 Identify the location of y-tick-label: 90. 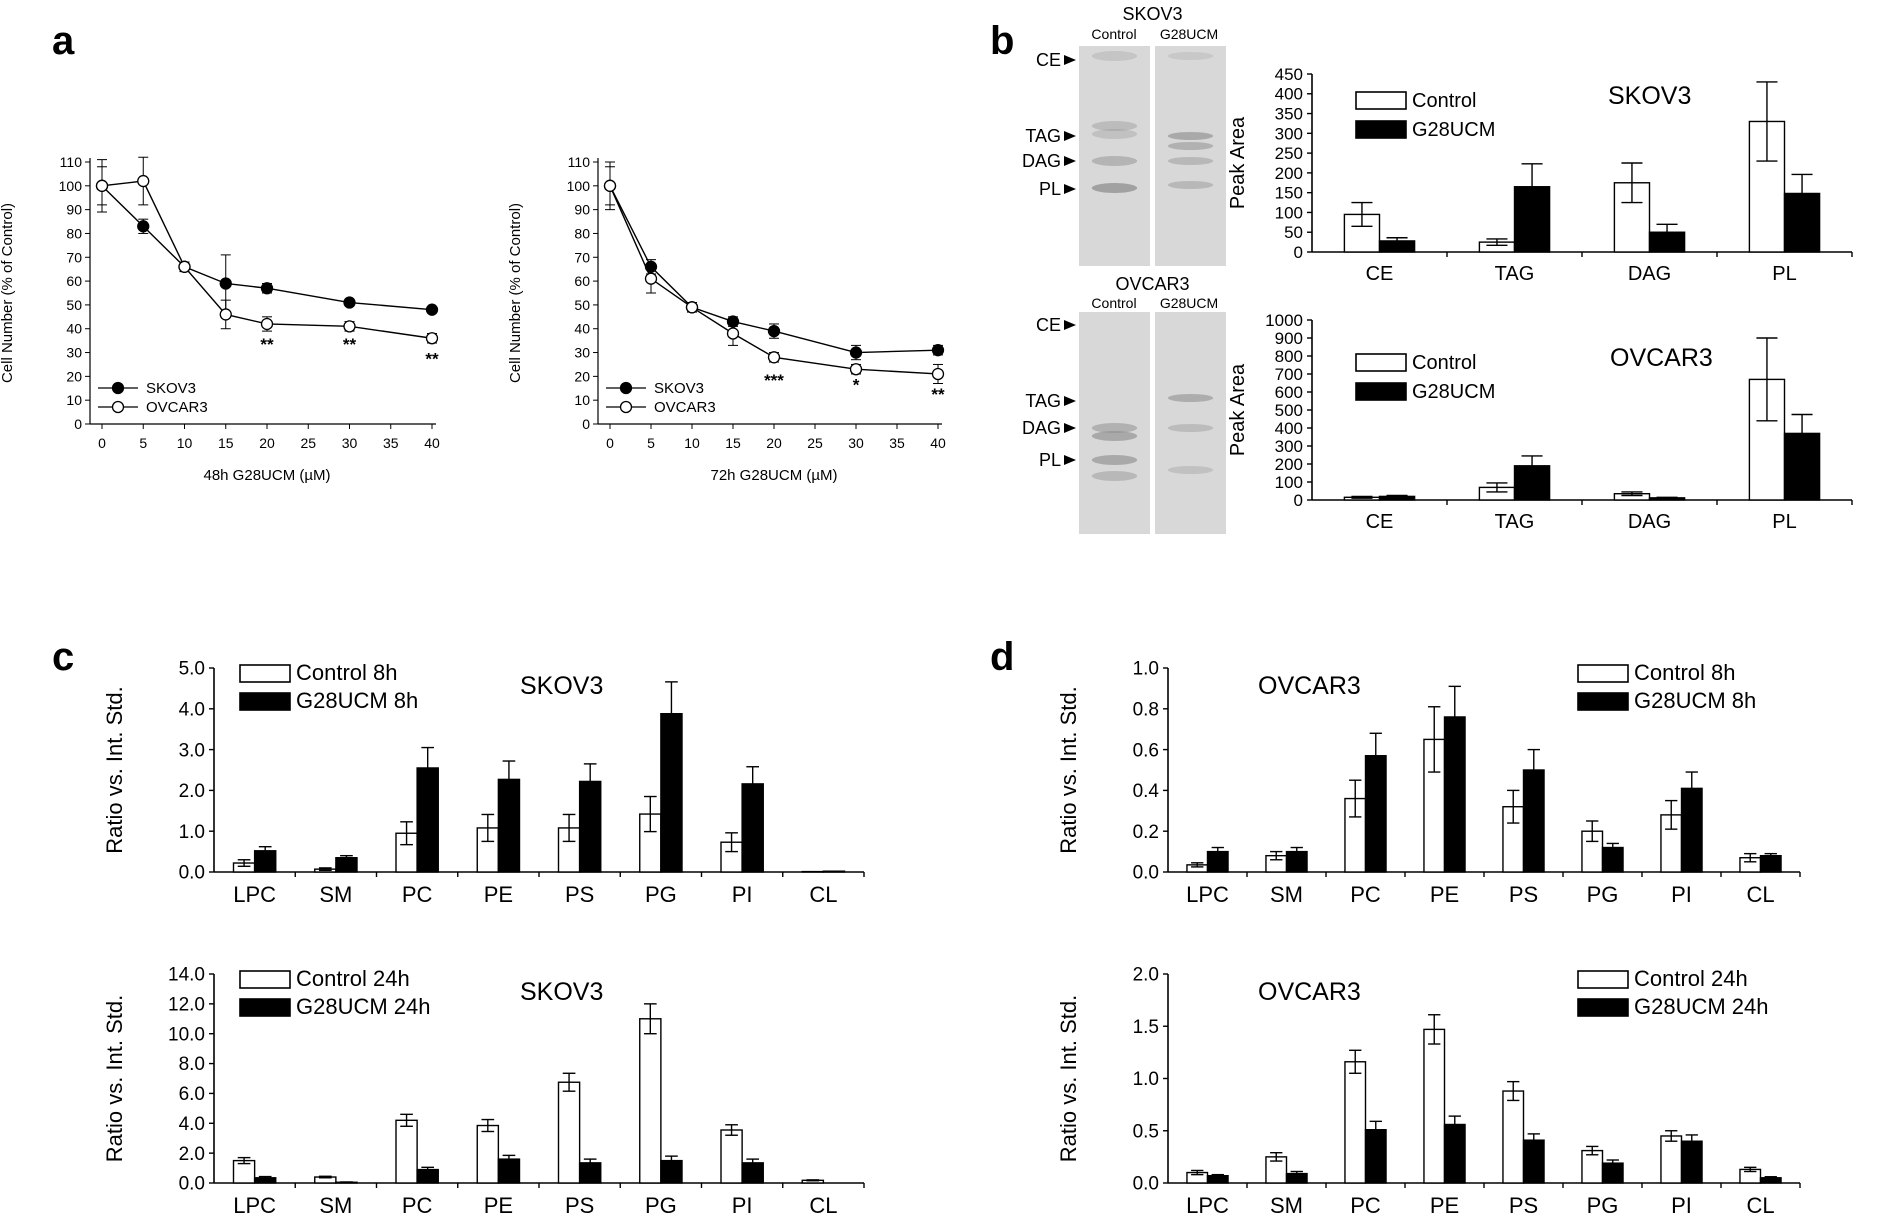
(74, 210).